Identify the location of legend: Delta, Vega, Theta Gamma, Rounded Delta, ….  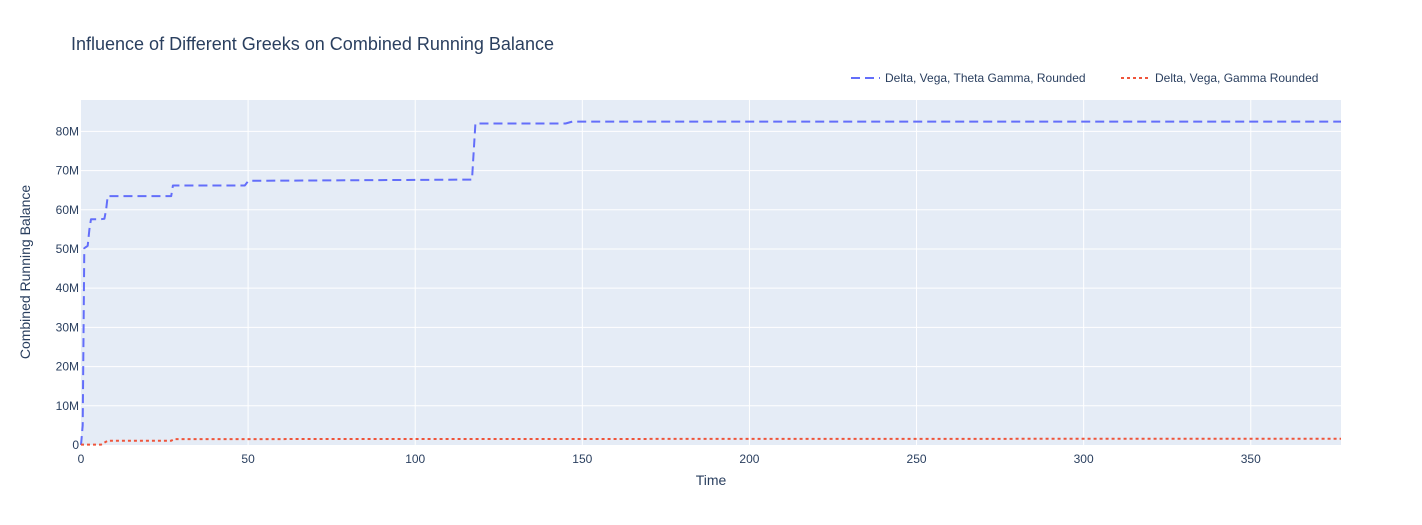
(1084, 78).